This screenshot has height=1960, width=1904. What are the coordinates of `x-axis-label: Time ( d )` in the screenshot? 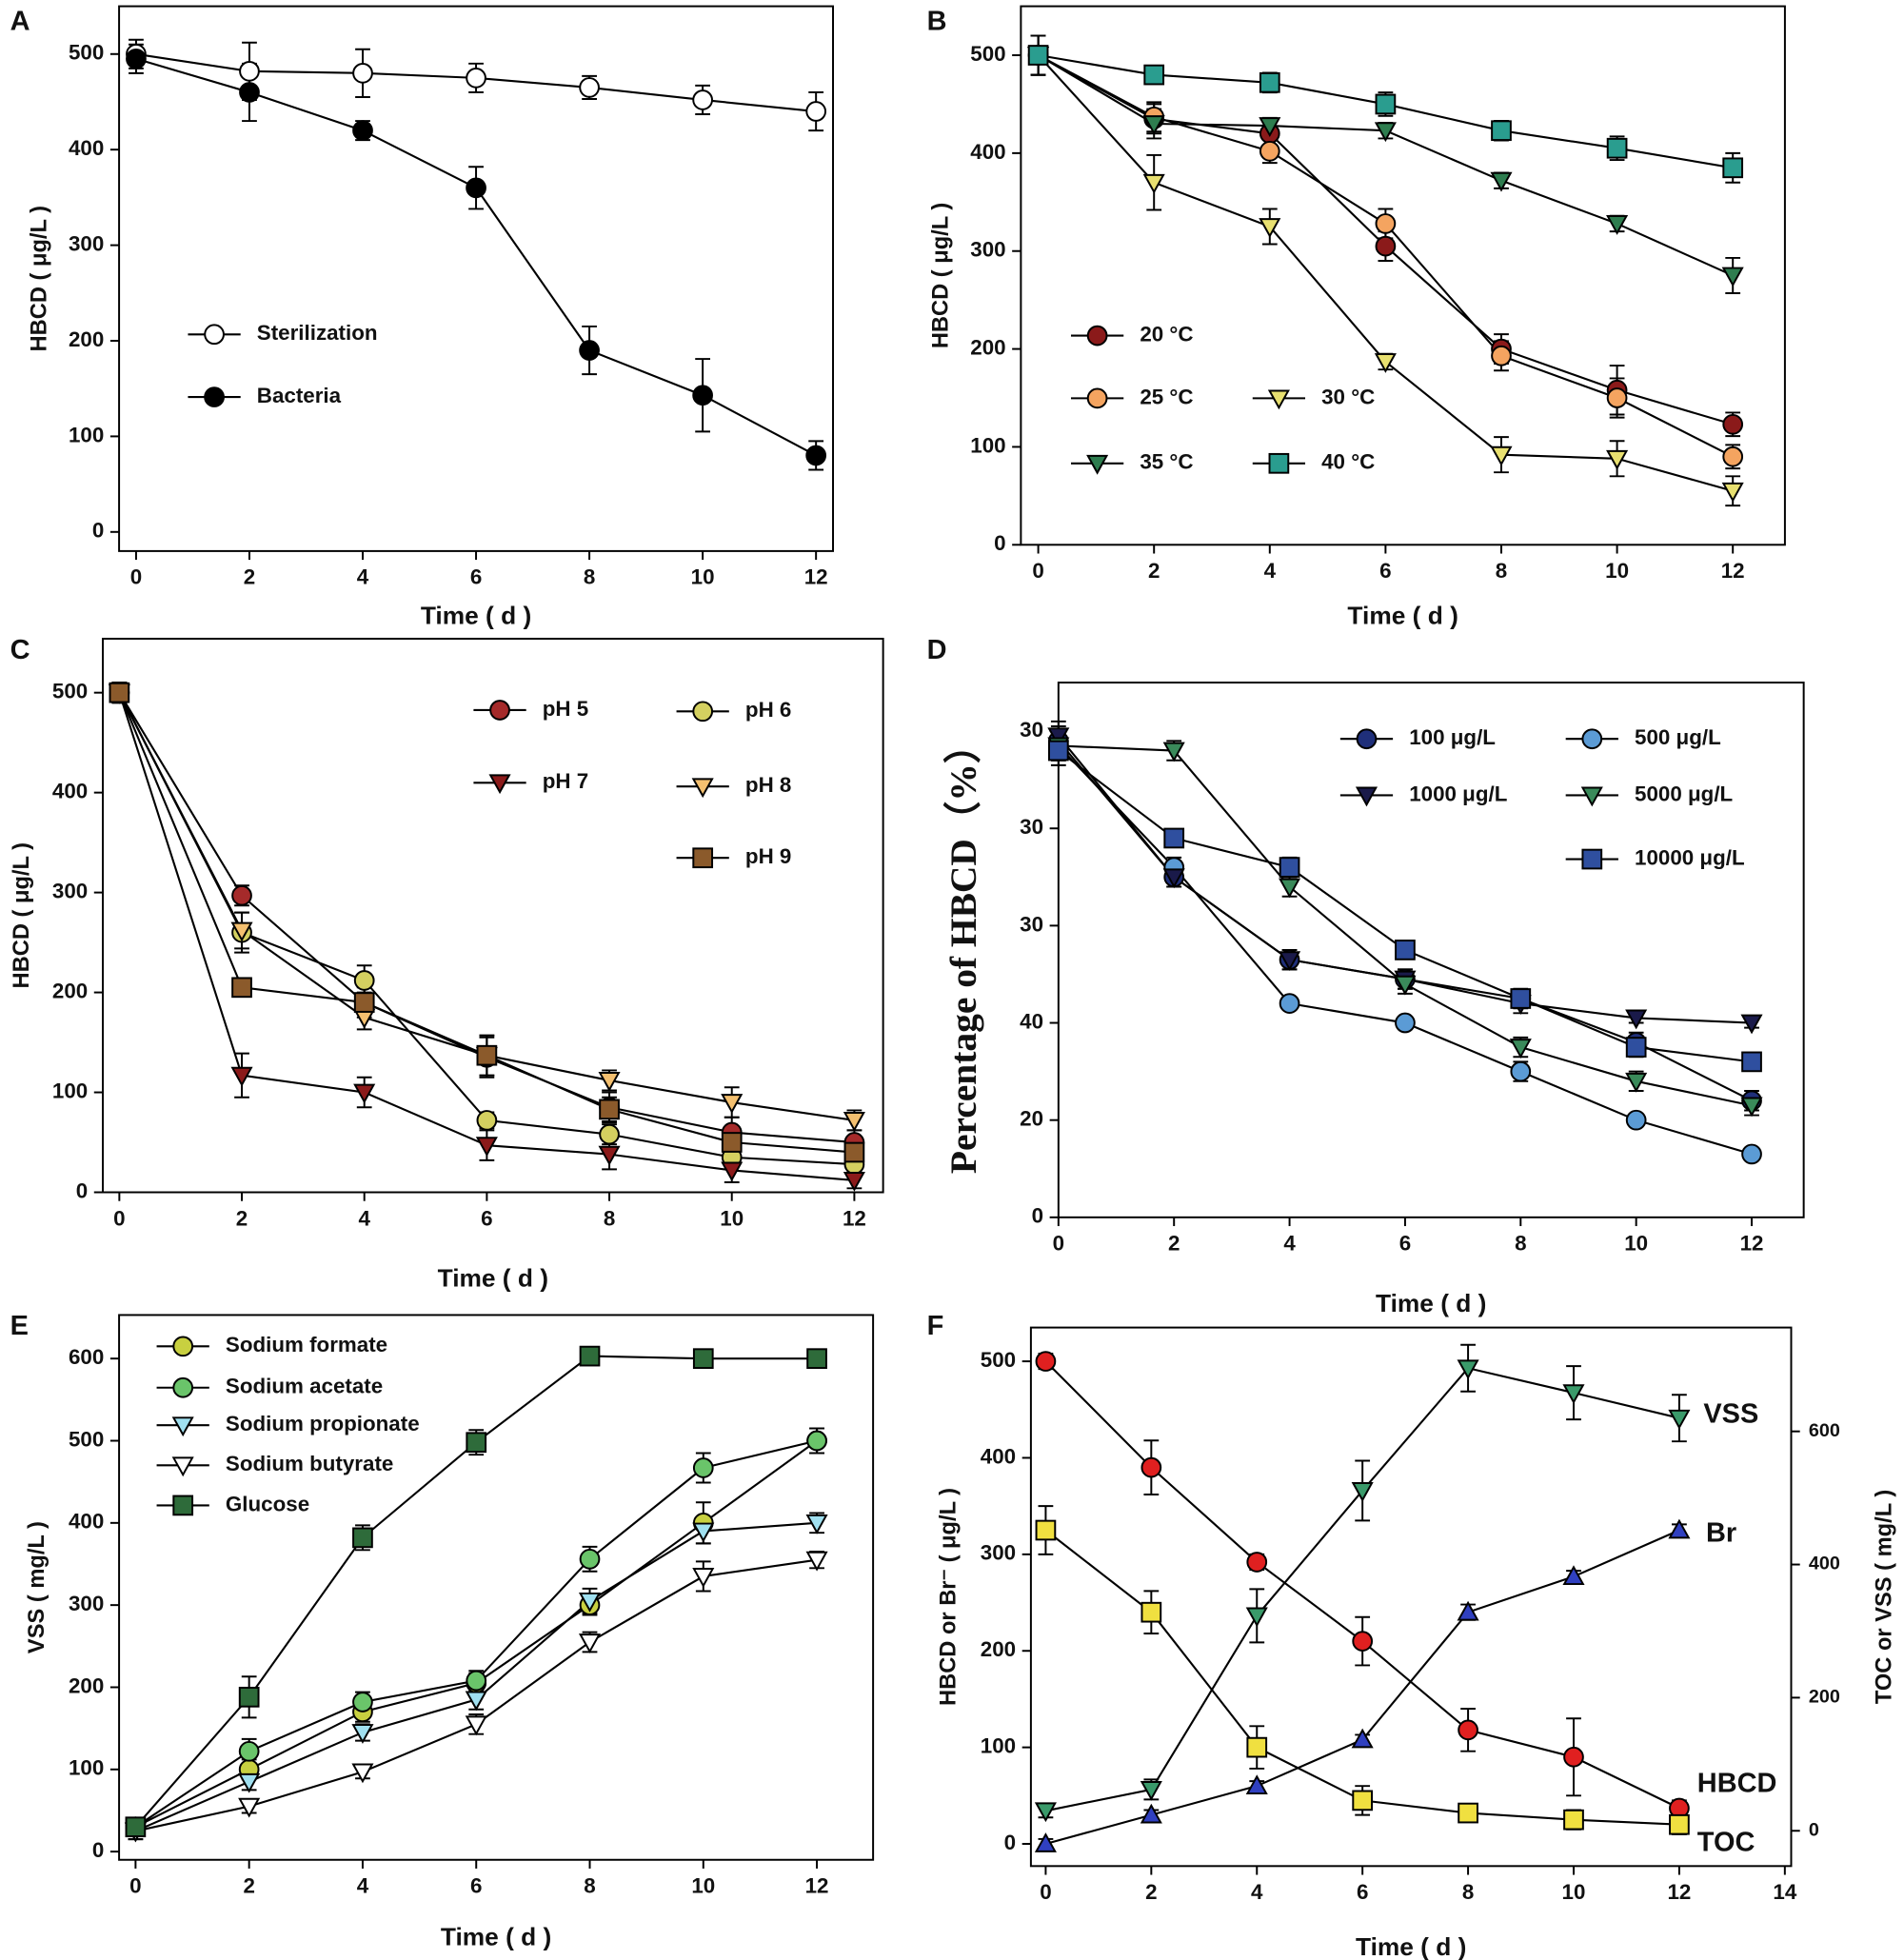 It's located at (1411, 1946).